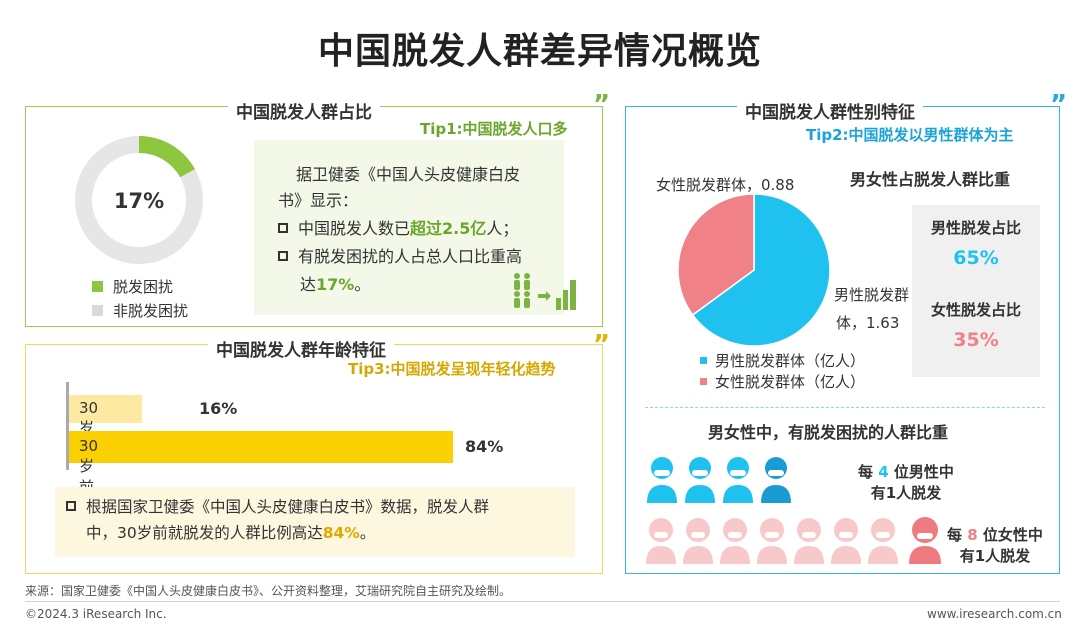 Image resolution: width=1080 pixels, height=630 pixels. I want to click on pie-label-male-2: 体，1.63, so click(868, 323).